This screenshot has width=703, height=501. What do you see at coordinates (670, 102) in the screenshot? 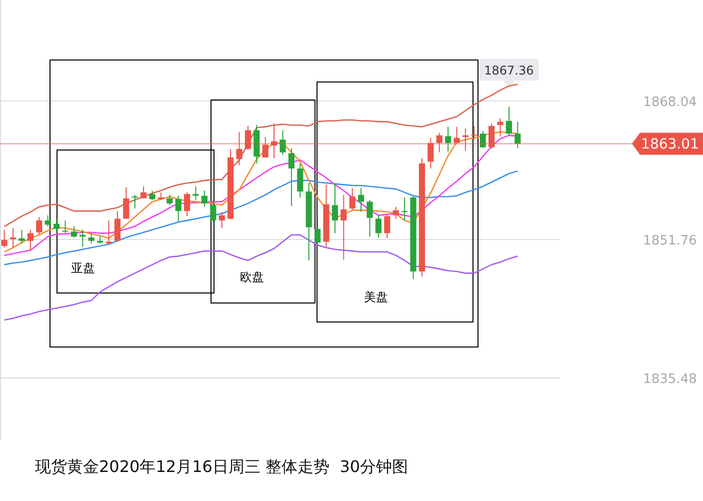
I see `y-tick-label: 1868.04` at bounding box center [670, 102].